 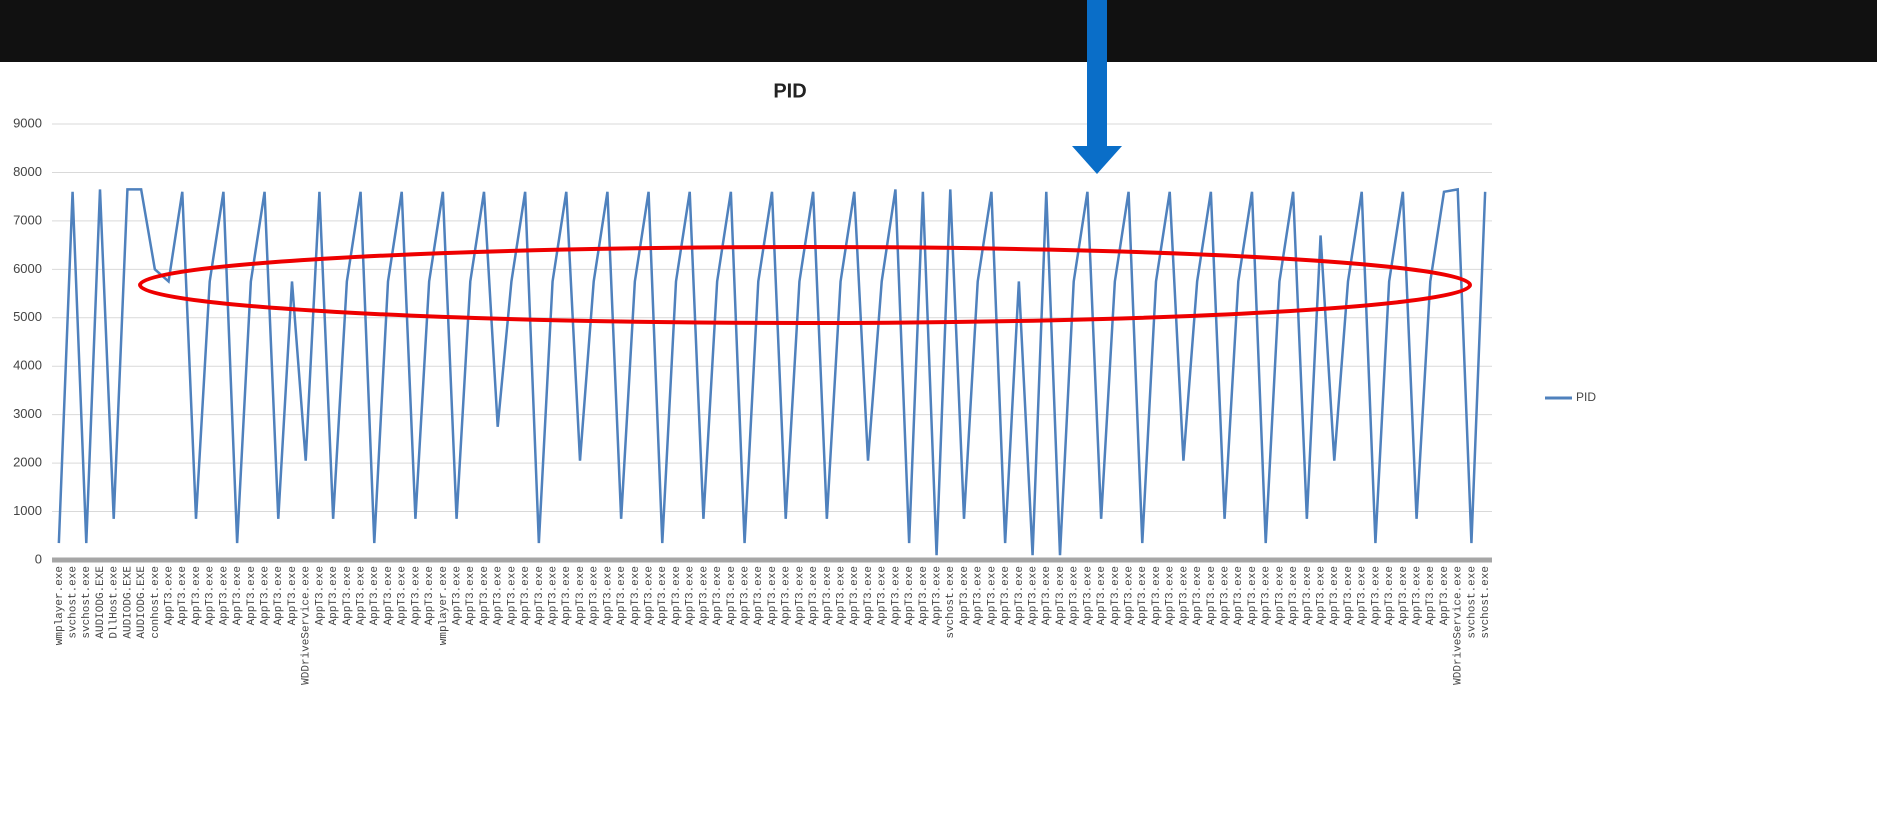 I want to click on y-tick-label: 6000, so click(x=27, y=268).